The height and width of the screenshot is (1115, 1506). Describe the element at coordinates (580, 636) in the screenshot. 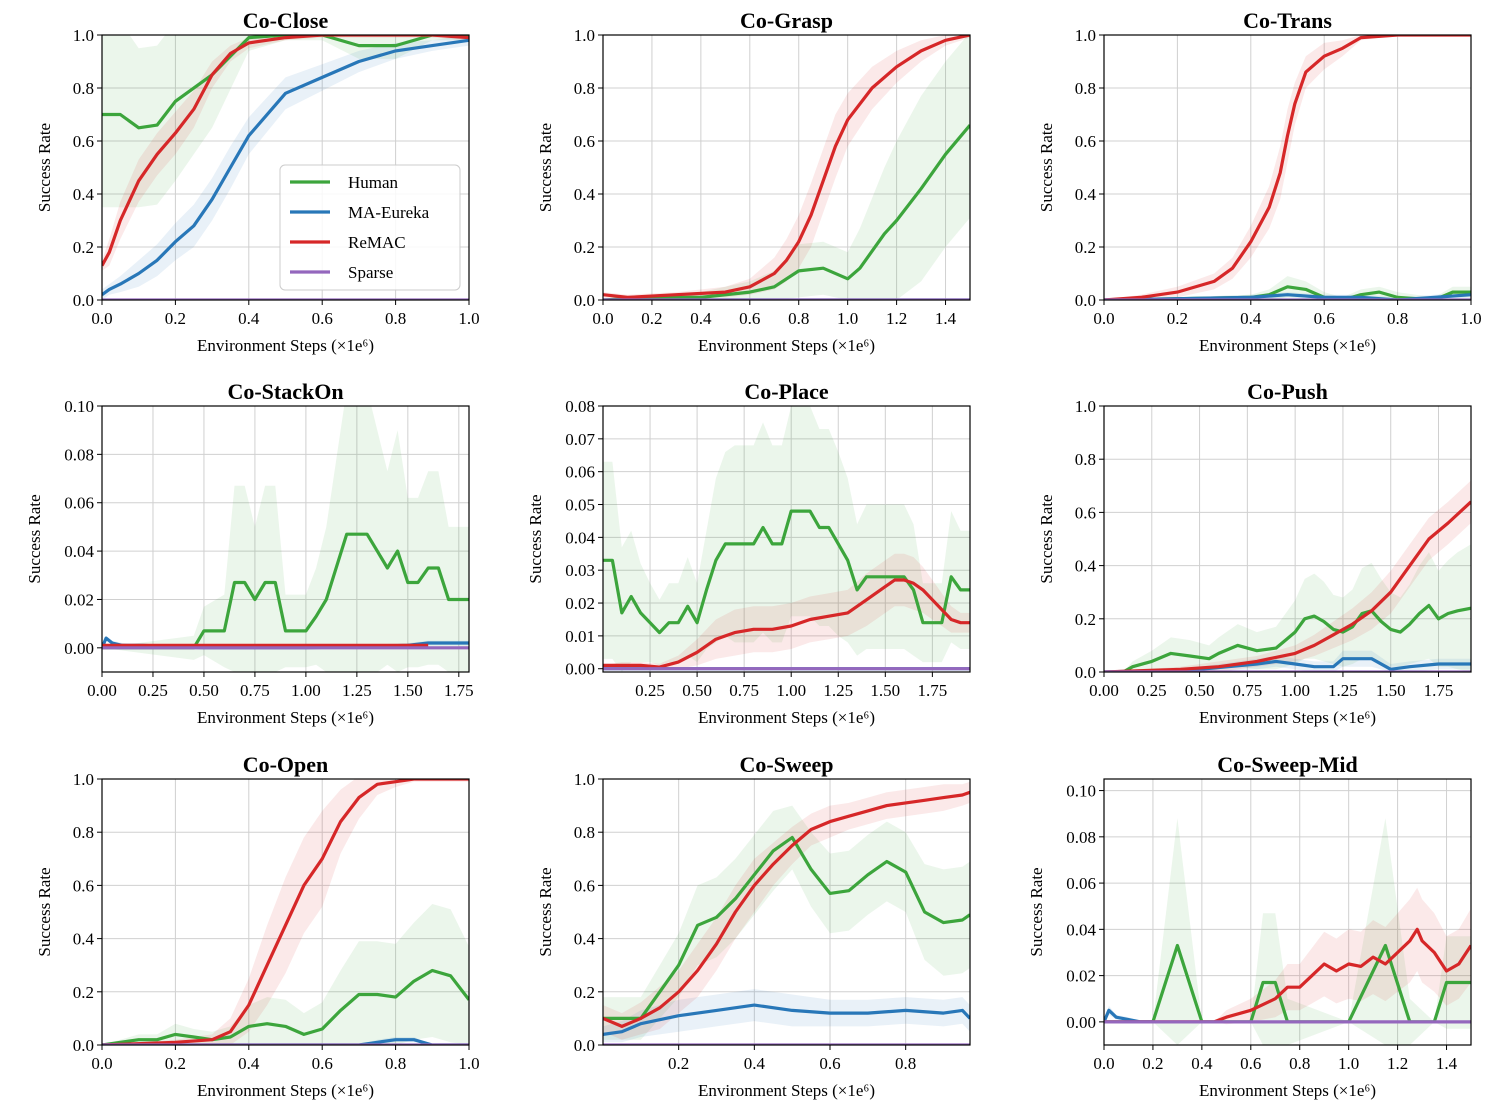

I see `y-tick-label: 0.01` at that location.